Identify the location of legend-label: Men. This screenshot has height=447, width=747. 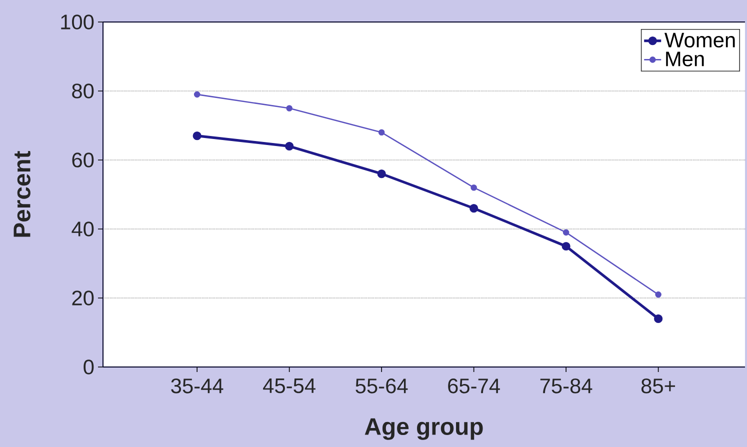
(685, 59).